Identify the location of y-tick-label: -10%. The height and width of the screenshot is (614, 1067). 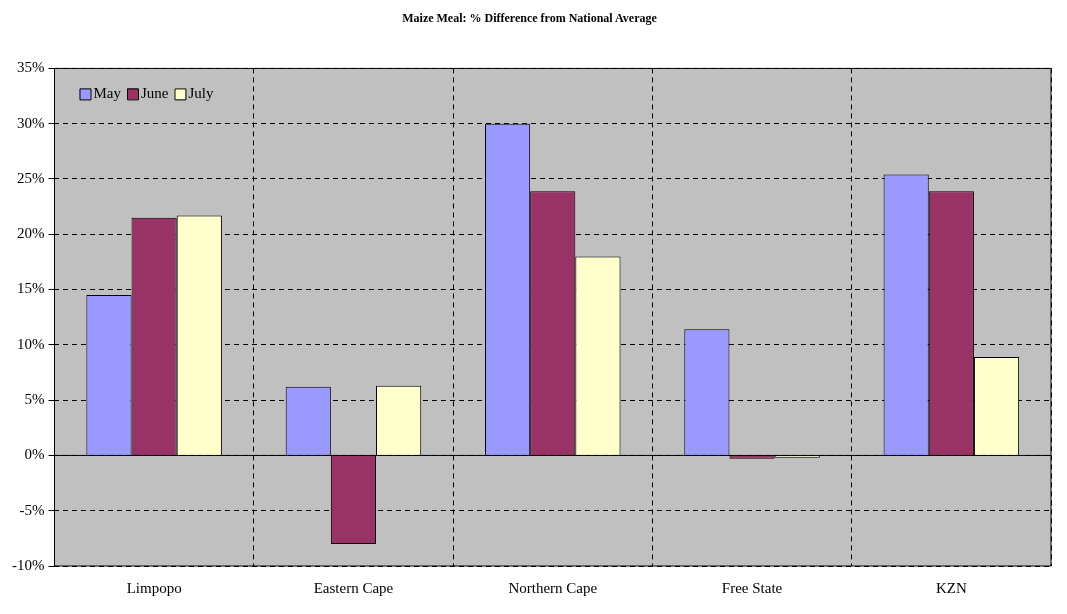
(28, 564).